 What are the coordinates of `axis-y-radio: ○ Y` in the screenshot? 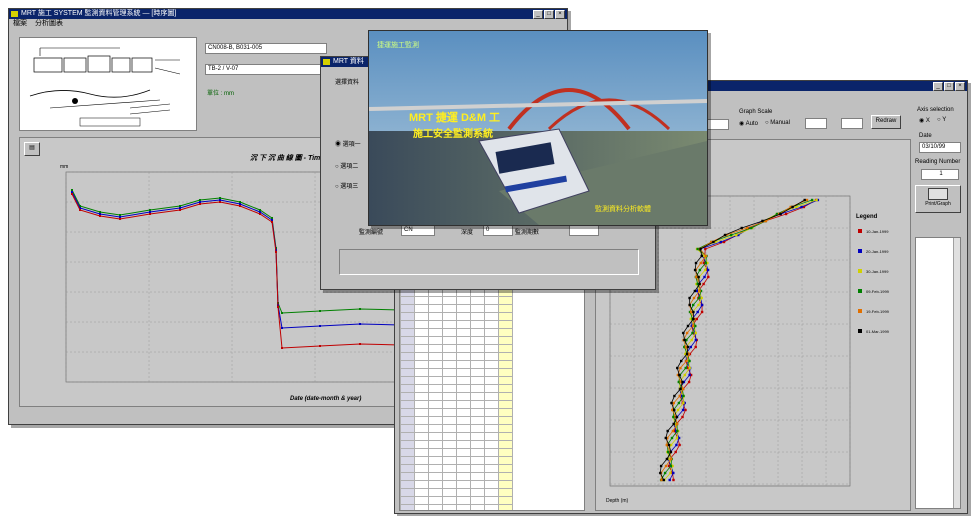 It's located at (942, 120).